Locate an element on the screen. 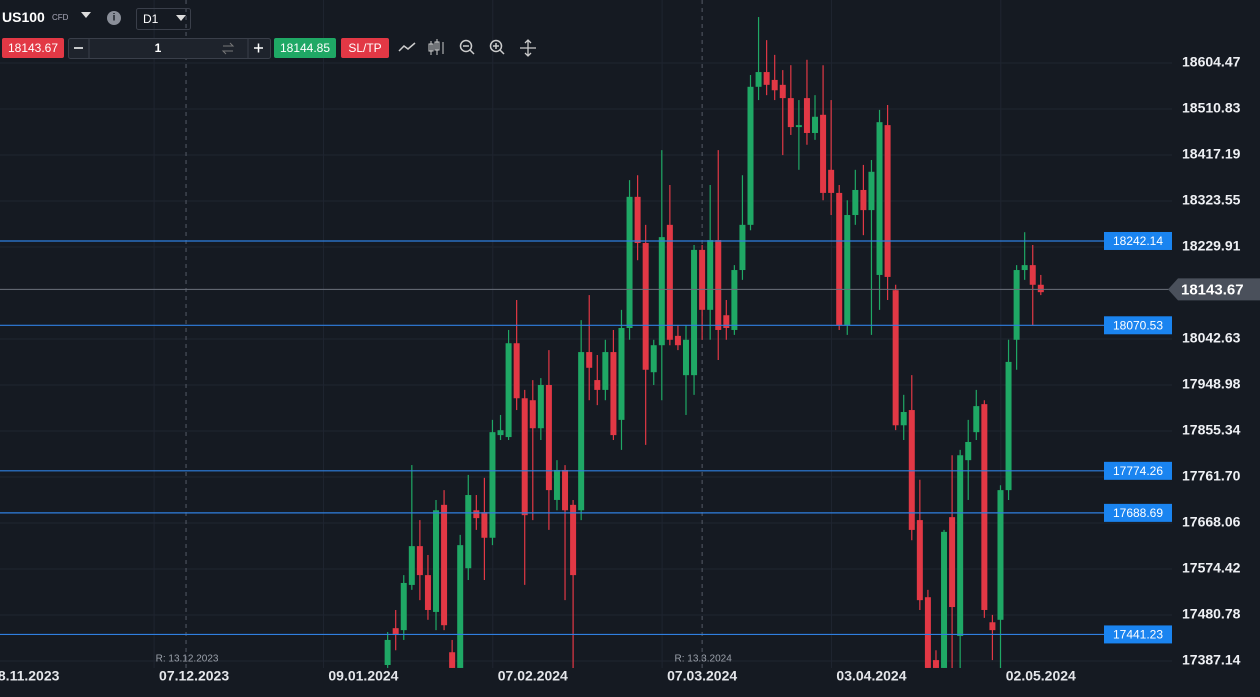 This screenshot has height=697, width=1260. symbol: US100 is located at coordinates (23, 17).